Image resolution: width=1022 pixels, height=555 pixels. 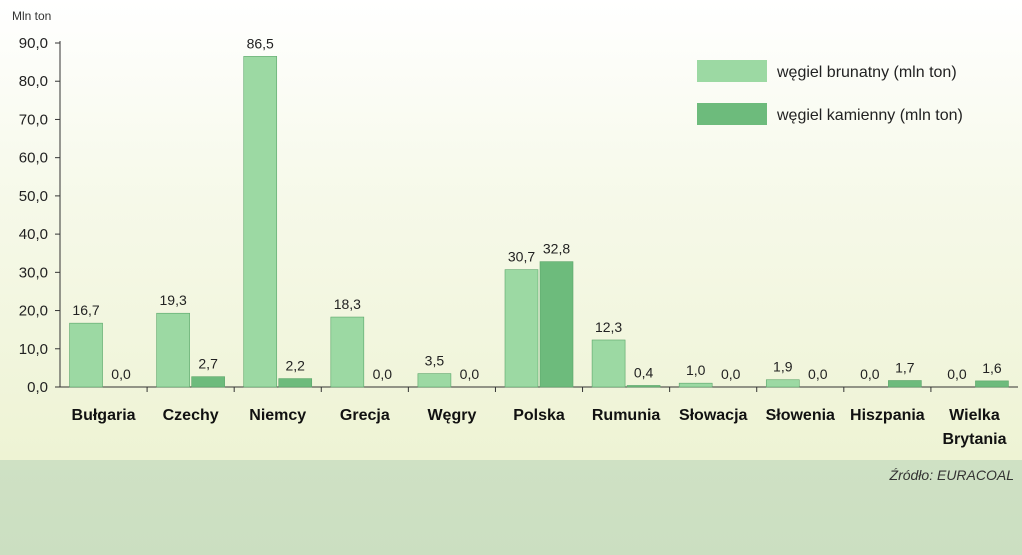 What do you see at coordinates (696, 370) in the screenshot?
I see `data-label: 1,0` at bounding box center [696, 370].